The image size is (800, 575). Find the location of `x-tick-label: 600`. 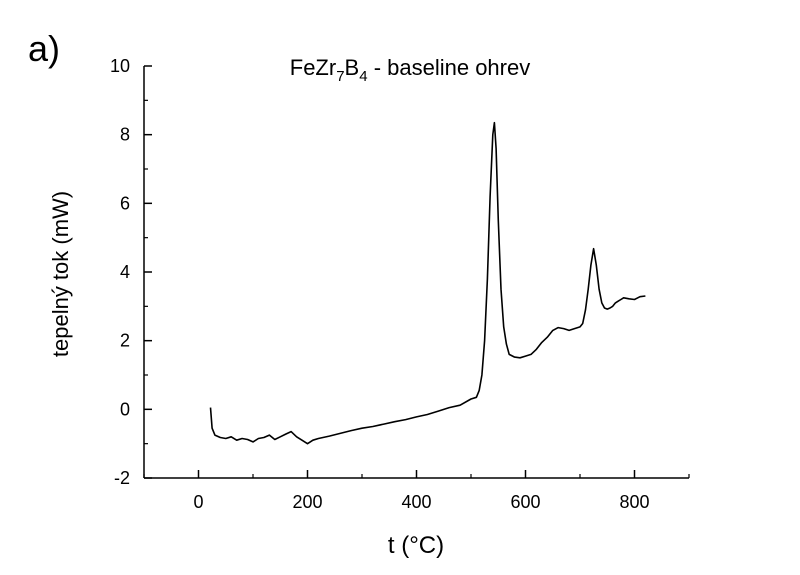

x-tick-label: 600 is located at coordinates (525, 502).